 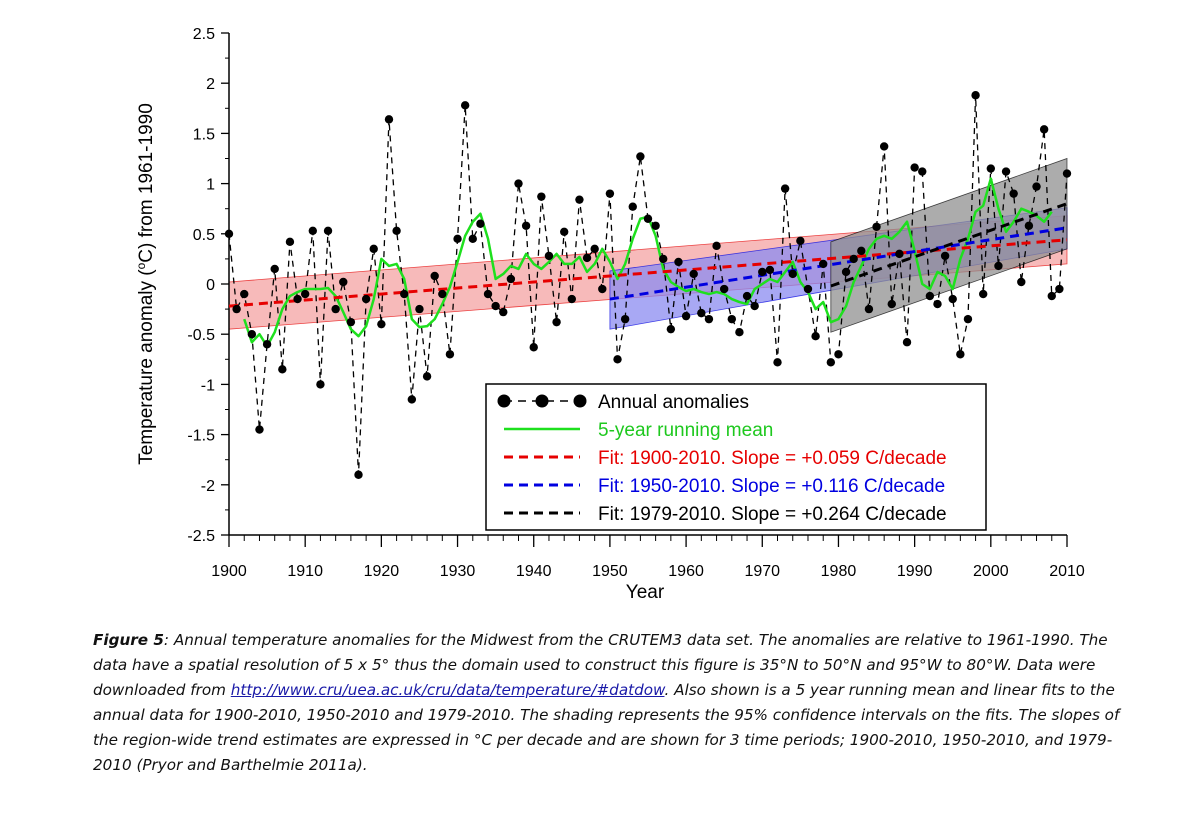 I want to click on y-tick-label: -2.5, so click(x=201, y=536).